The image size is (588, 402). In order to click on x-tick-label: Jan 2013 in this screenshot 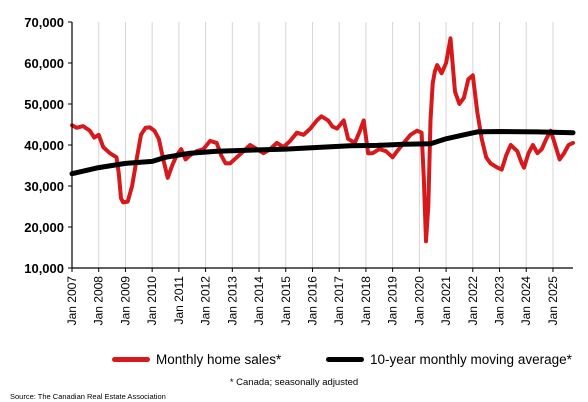, I will do `click(232, 301)`.